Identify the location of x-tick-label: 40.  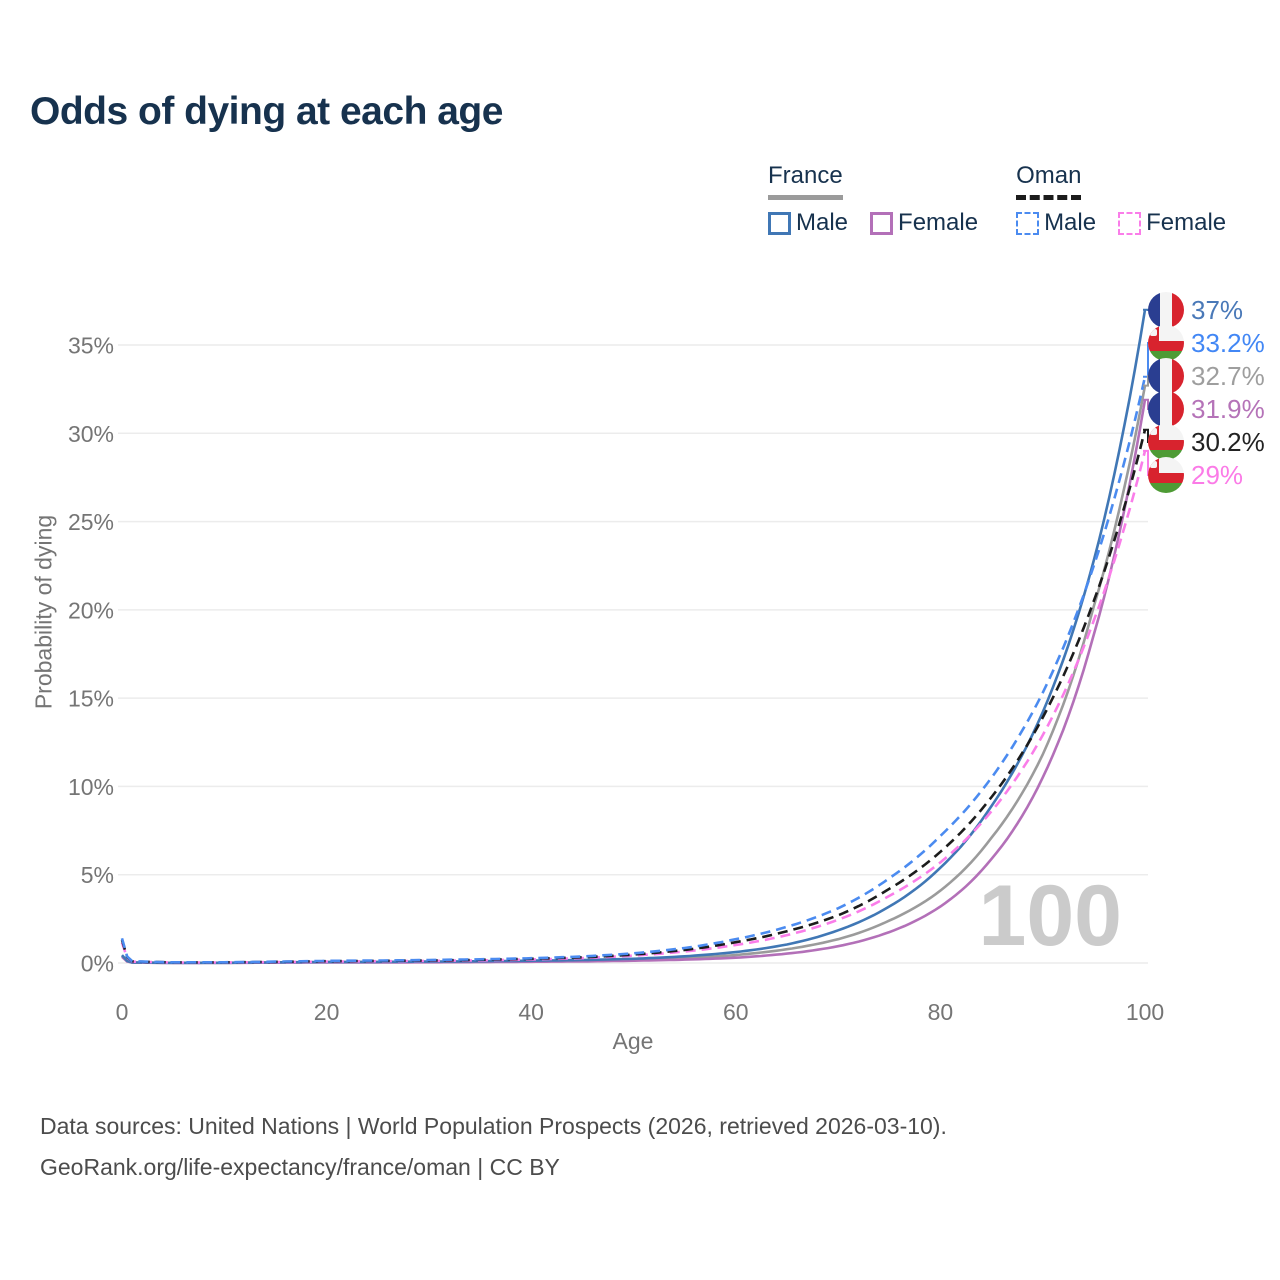
(531, 1012).